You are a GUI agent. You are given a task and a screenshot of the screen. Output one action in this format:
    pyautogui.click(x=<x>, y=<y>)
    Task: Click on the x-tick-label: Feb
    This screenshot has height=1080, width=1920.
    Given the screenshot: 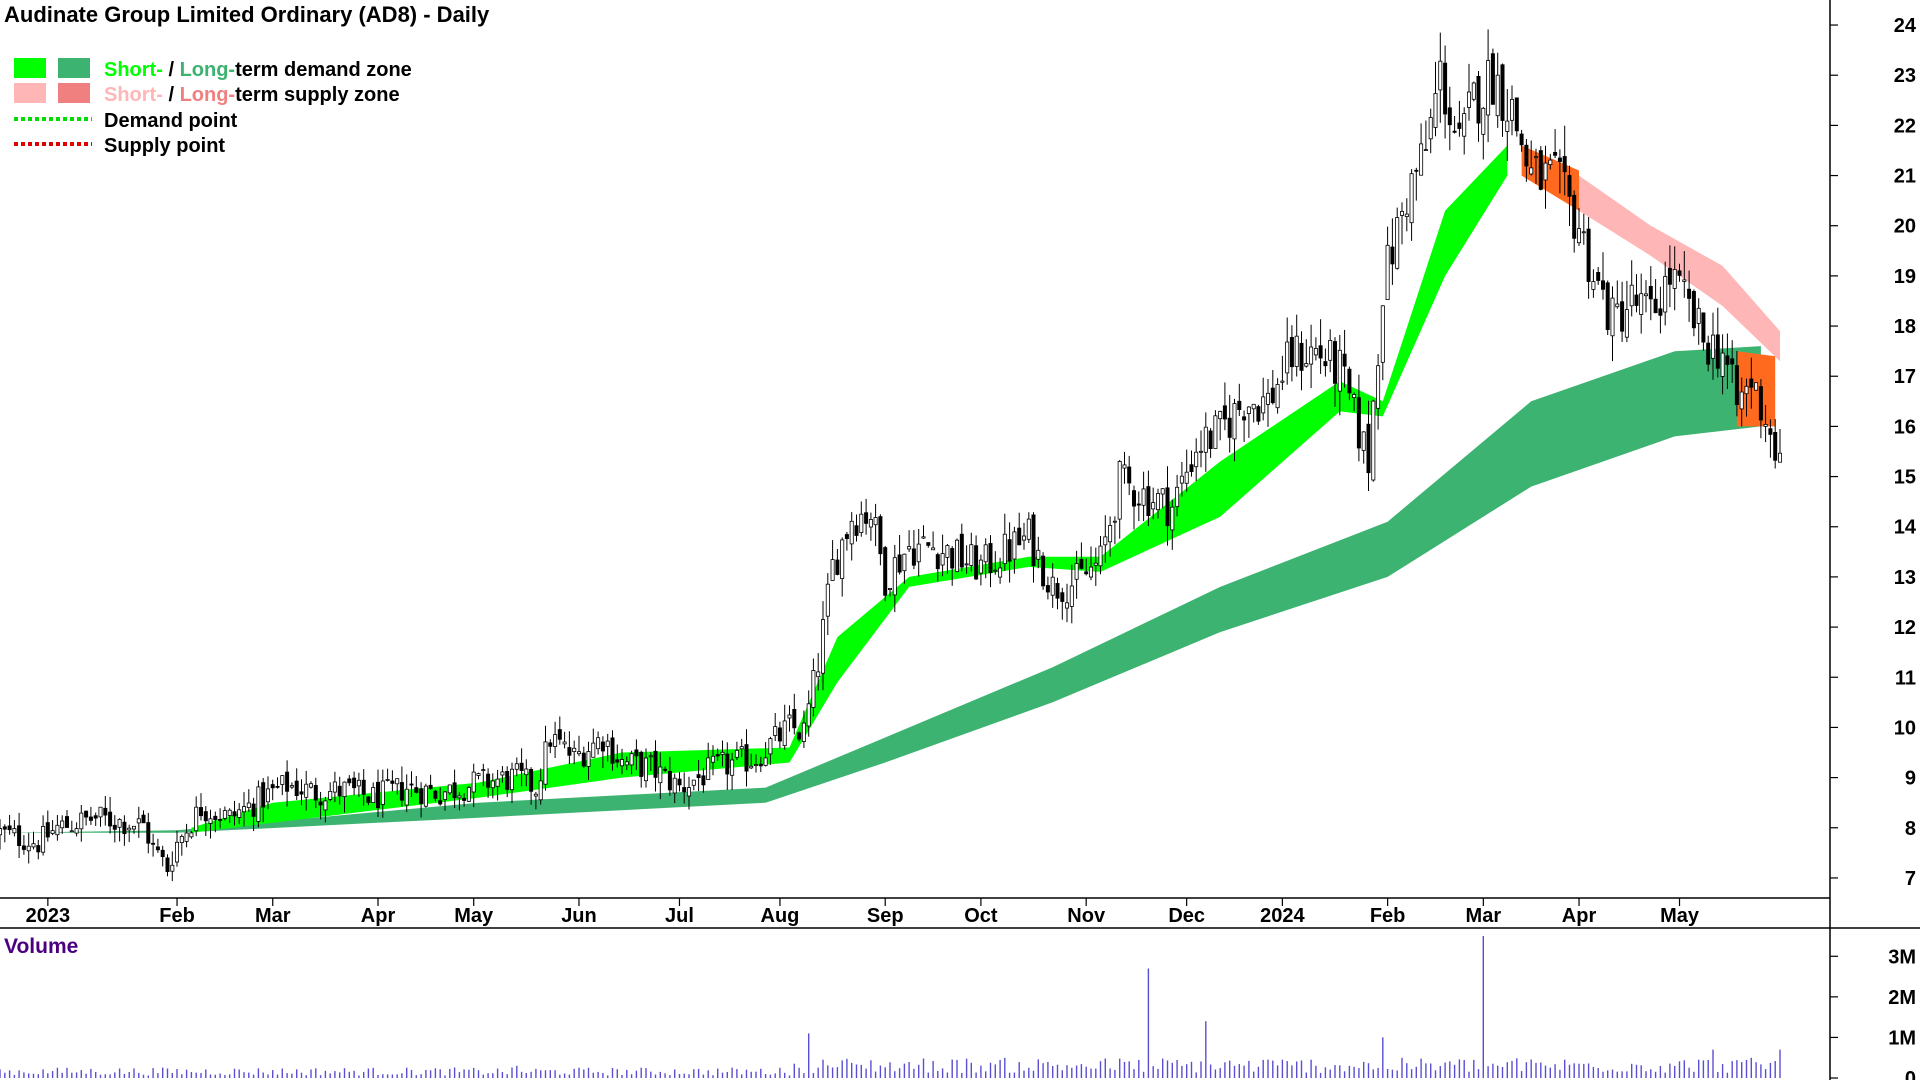 What is the action you would take?
    pyautogui.click(x=1388, y=916)
    